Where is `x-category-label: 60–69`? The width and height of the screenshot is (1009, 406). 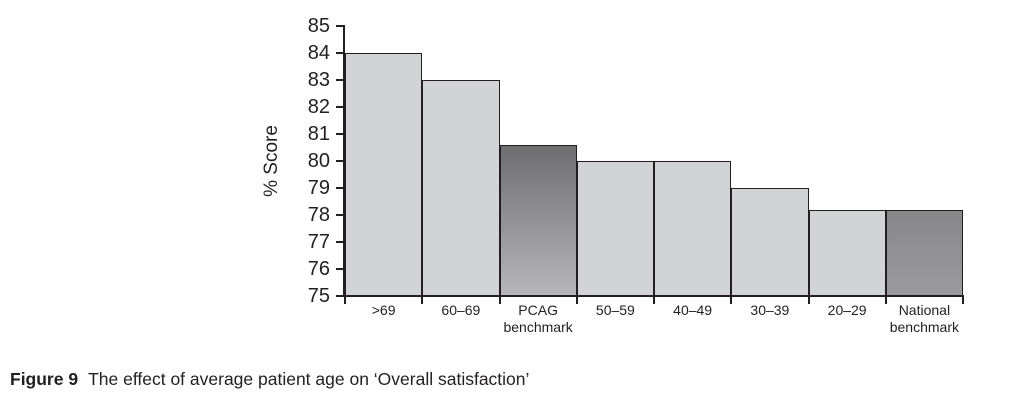
x-category-label: 60–69 is located at coordinates (461, 310).